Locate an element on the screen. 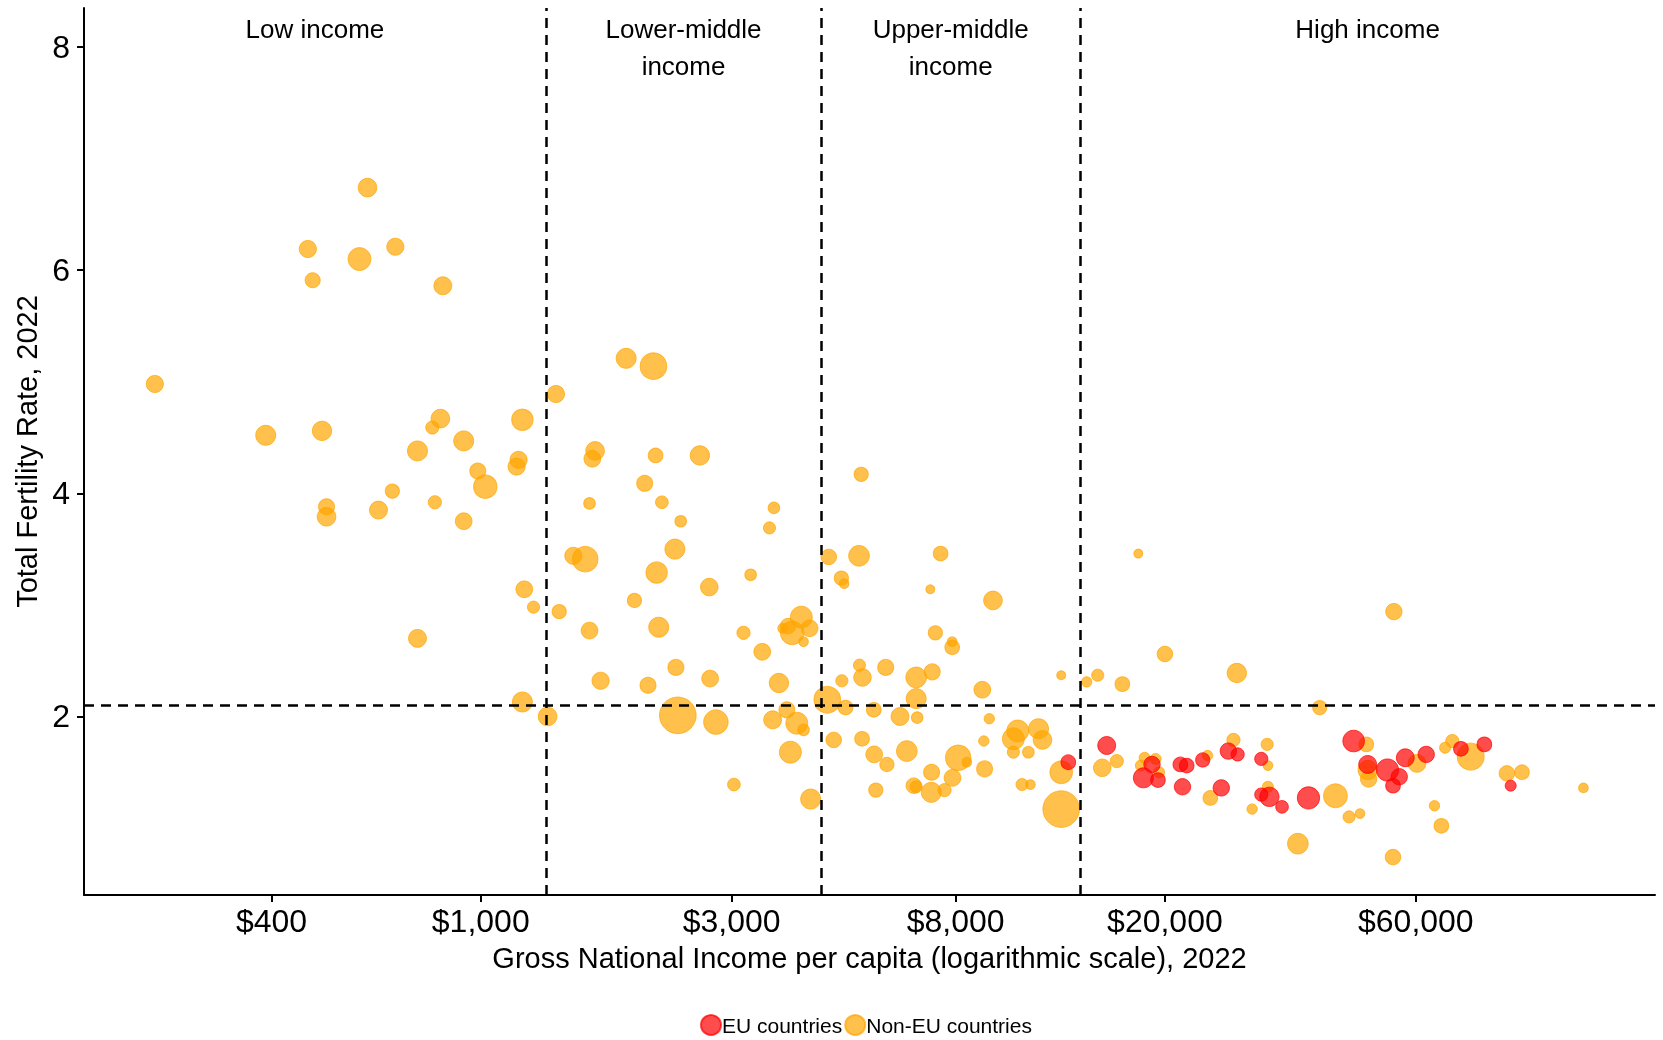  x-tick-label: $60,000 is located at coordinates (1415, 921).